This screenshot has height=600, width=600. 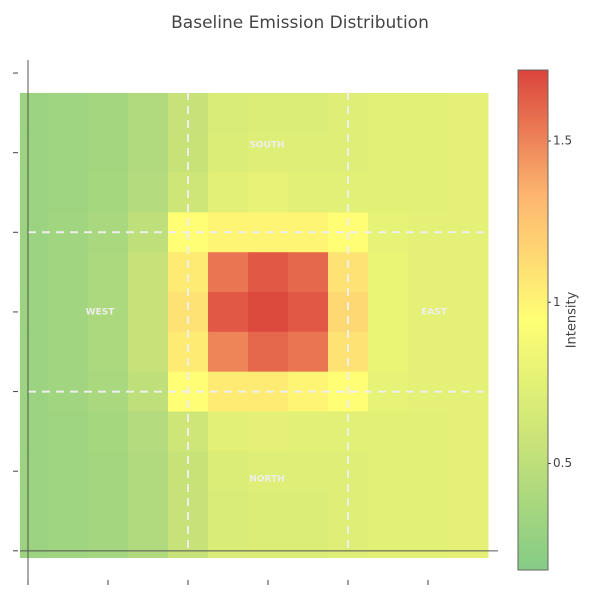 What do you see at coordinates (562, 463) in the screenshot?
I see `colorbar-tick-label: 0.5` at bounding box center [562, 463].